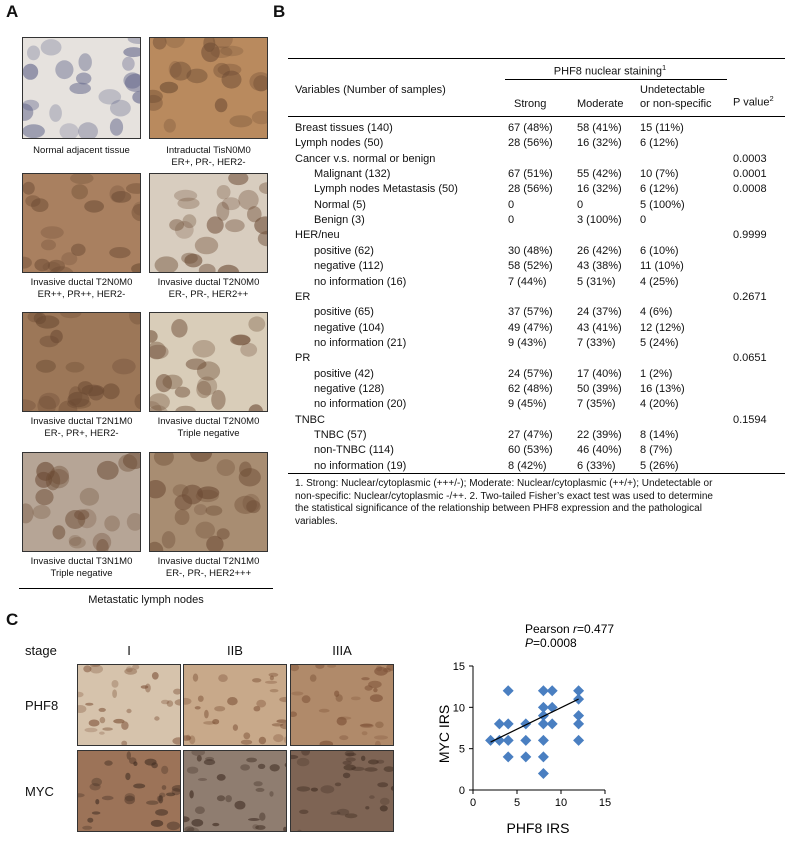  I want to click on caption-line: Invasive ductal T3N1M0, so click(81, 561).